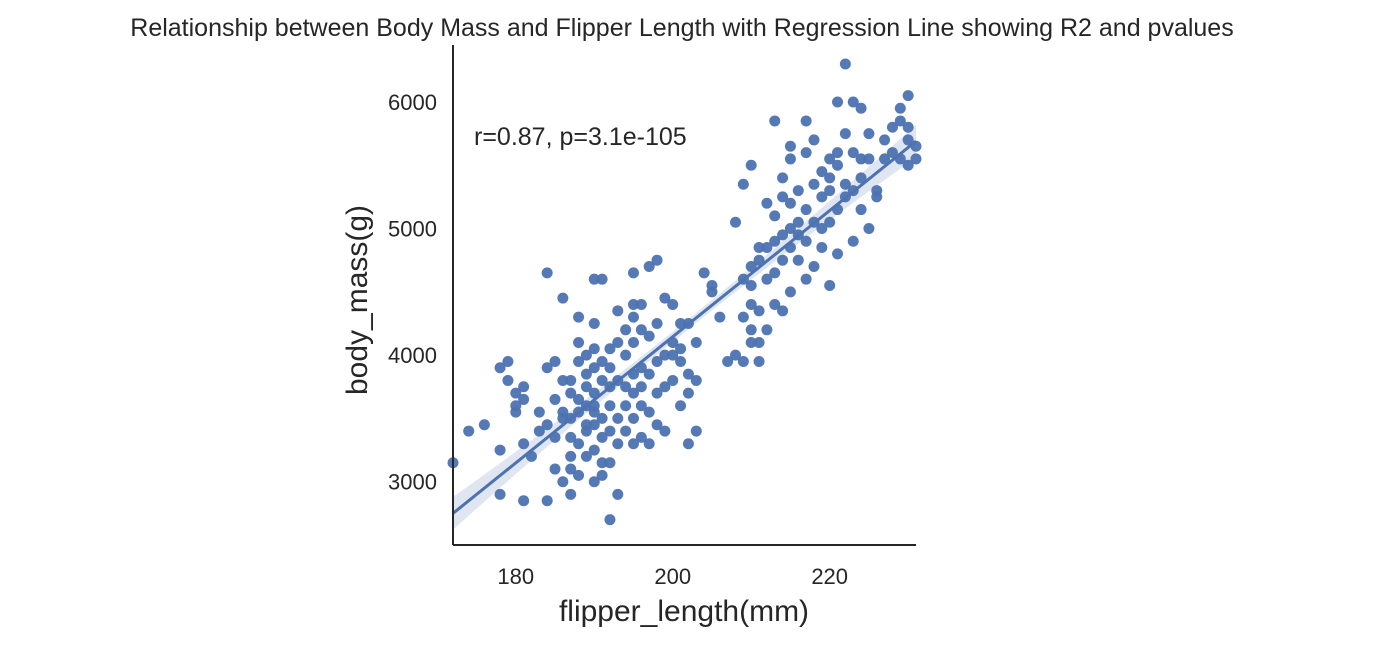 This screenshot has height=655, width=1400. Describe the element at coordinates (412, 229) in the screenshot. I see `y-tick-label: 5000` at that location.